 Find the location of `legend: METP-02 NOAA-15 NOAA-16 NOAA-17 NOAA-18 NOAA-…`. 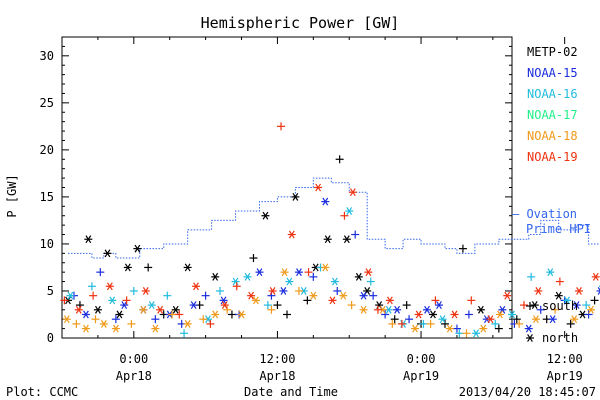

legend: METP-02 NOAA-15 NOAA-16 NOAA-17 NOAA-18 NOAA-… is located at coordinates (551, 195).